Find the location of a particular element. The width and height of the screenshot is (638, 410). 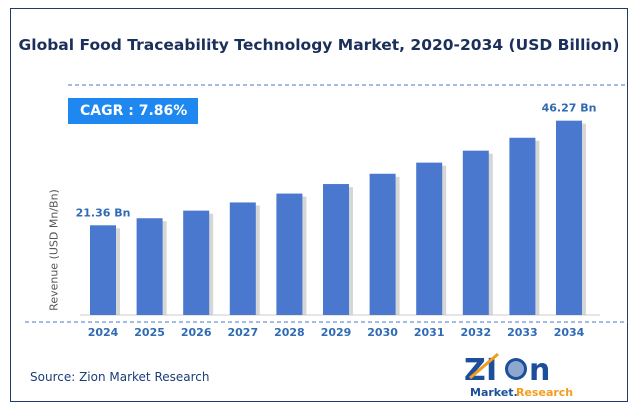

bar-2033 is located at coordinates (522, 226).